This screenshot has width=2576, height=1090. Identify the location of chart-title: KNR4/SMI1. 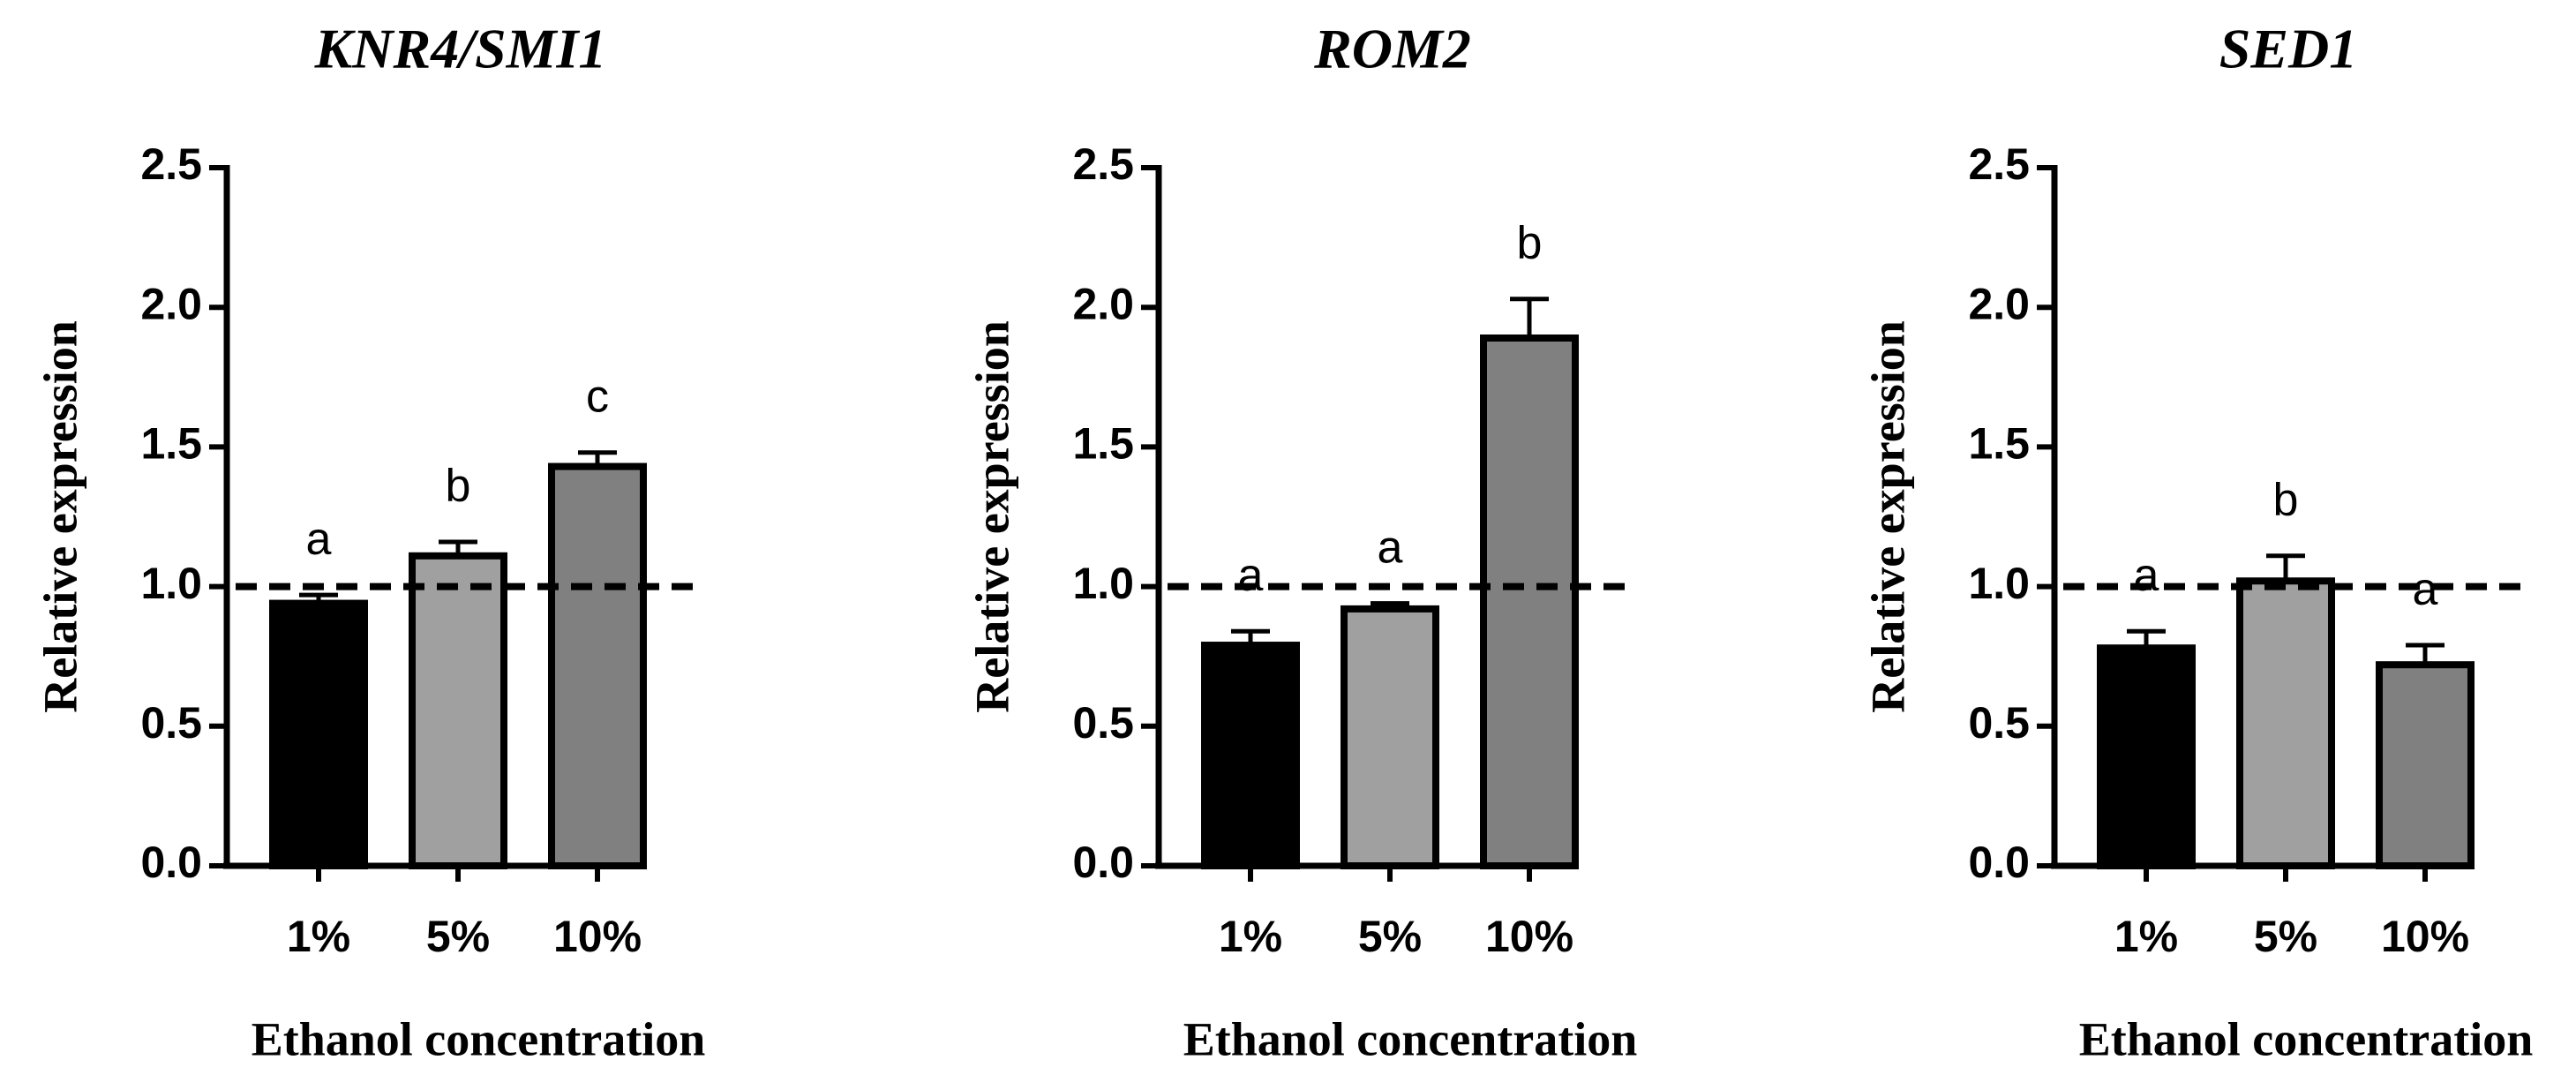
(460, 49).